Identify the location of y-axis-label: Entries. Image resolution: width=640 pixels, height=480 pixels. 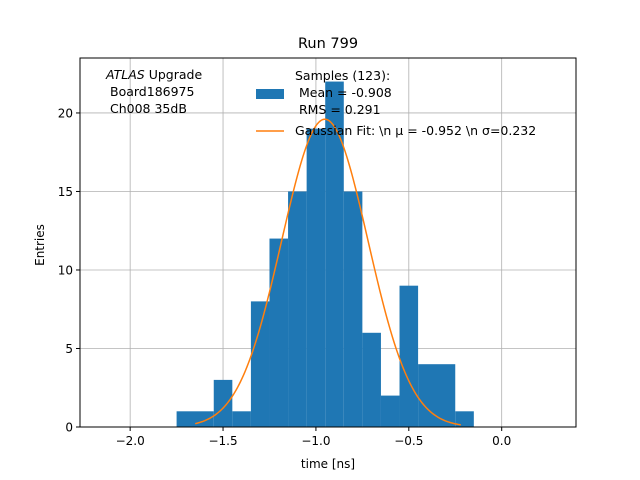
(40, 245).